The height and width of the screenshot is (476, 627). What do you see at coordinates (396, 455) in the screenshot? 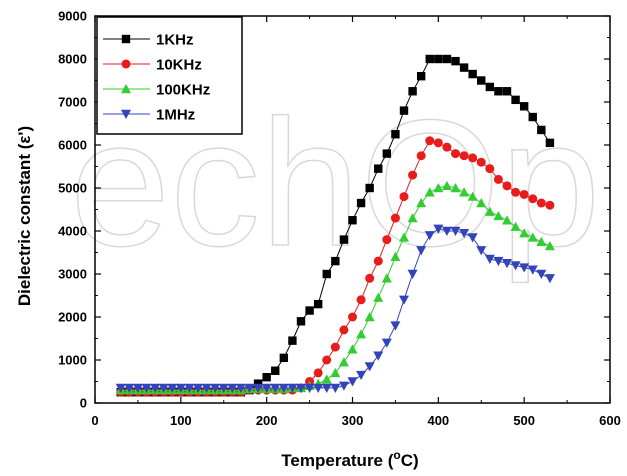
I see `x-axis-title-superscript: o` at bounding box center [396, 455].